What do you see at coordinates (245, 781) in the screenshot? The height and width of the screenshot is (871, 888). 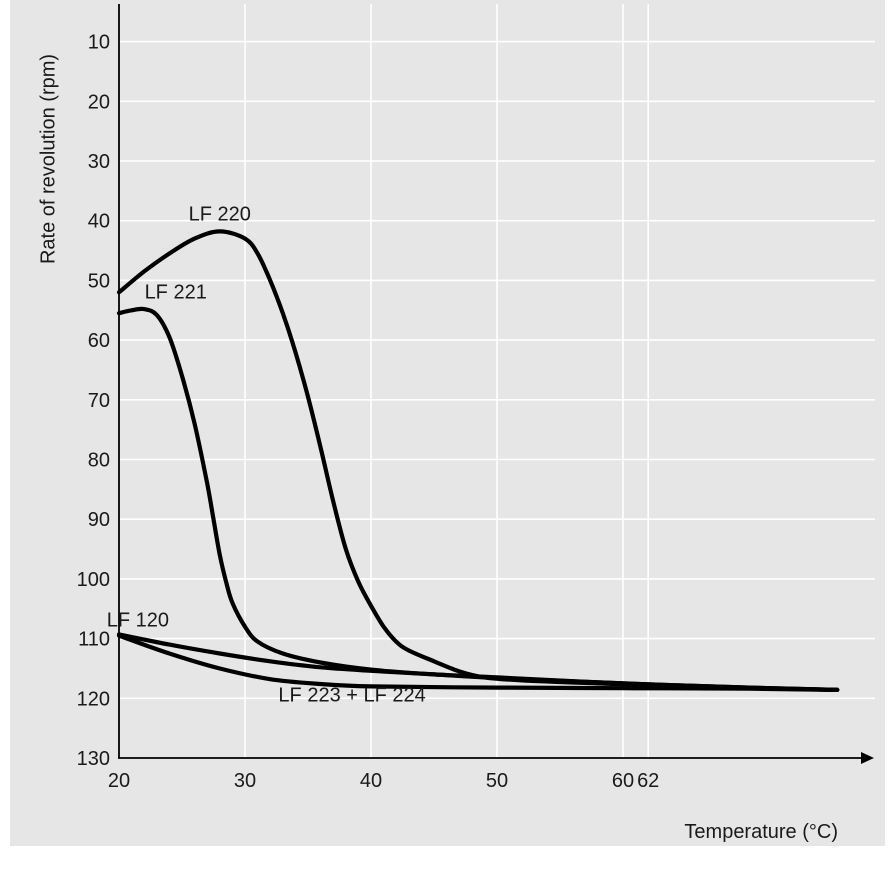 I see `x-tick-label: 30` at bounding box center [245, 781].